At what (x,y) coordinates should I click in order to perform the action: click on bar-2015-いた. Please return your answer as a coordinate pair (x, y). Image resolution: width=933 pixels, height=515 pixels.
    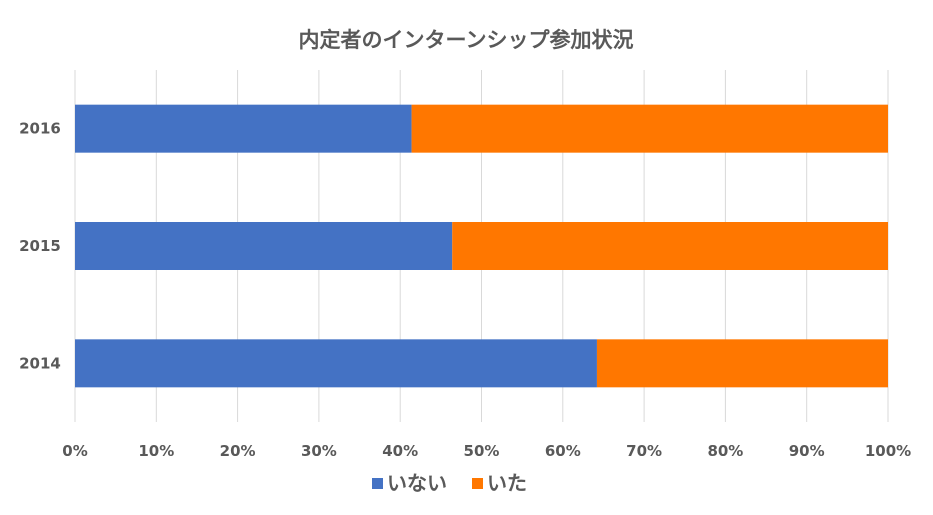
    Looking at the image, I should click on (670, 246).